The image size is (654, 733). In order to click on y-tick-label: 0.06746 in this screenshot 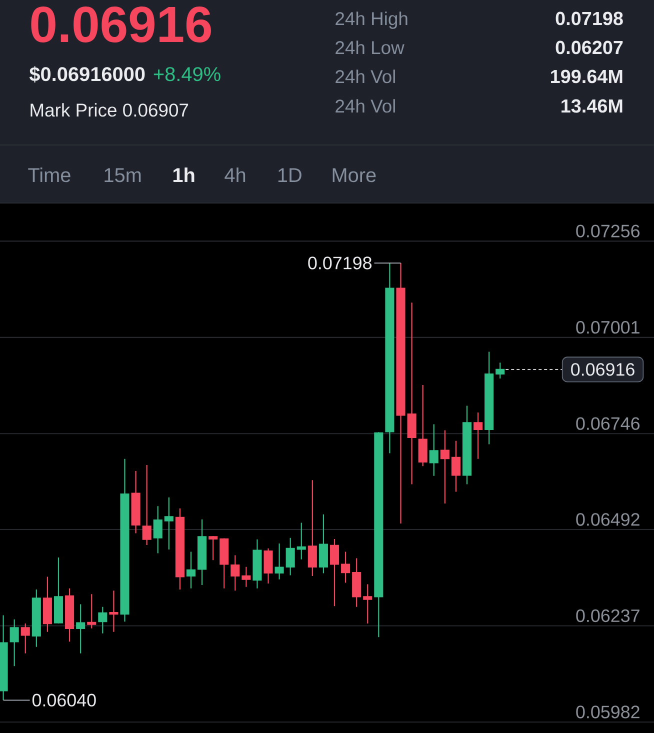, I will do `click(608, 423)`.